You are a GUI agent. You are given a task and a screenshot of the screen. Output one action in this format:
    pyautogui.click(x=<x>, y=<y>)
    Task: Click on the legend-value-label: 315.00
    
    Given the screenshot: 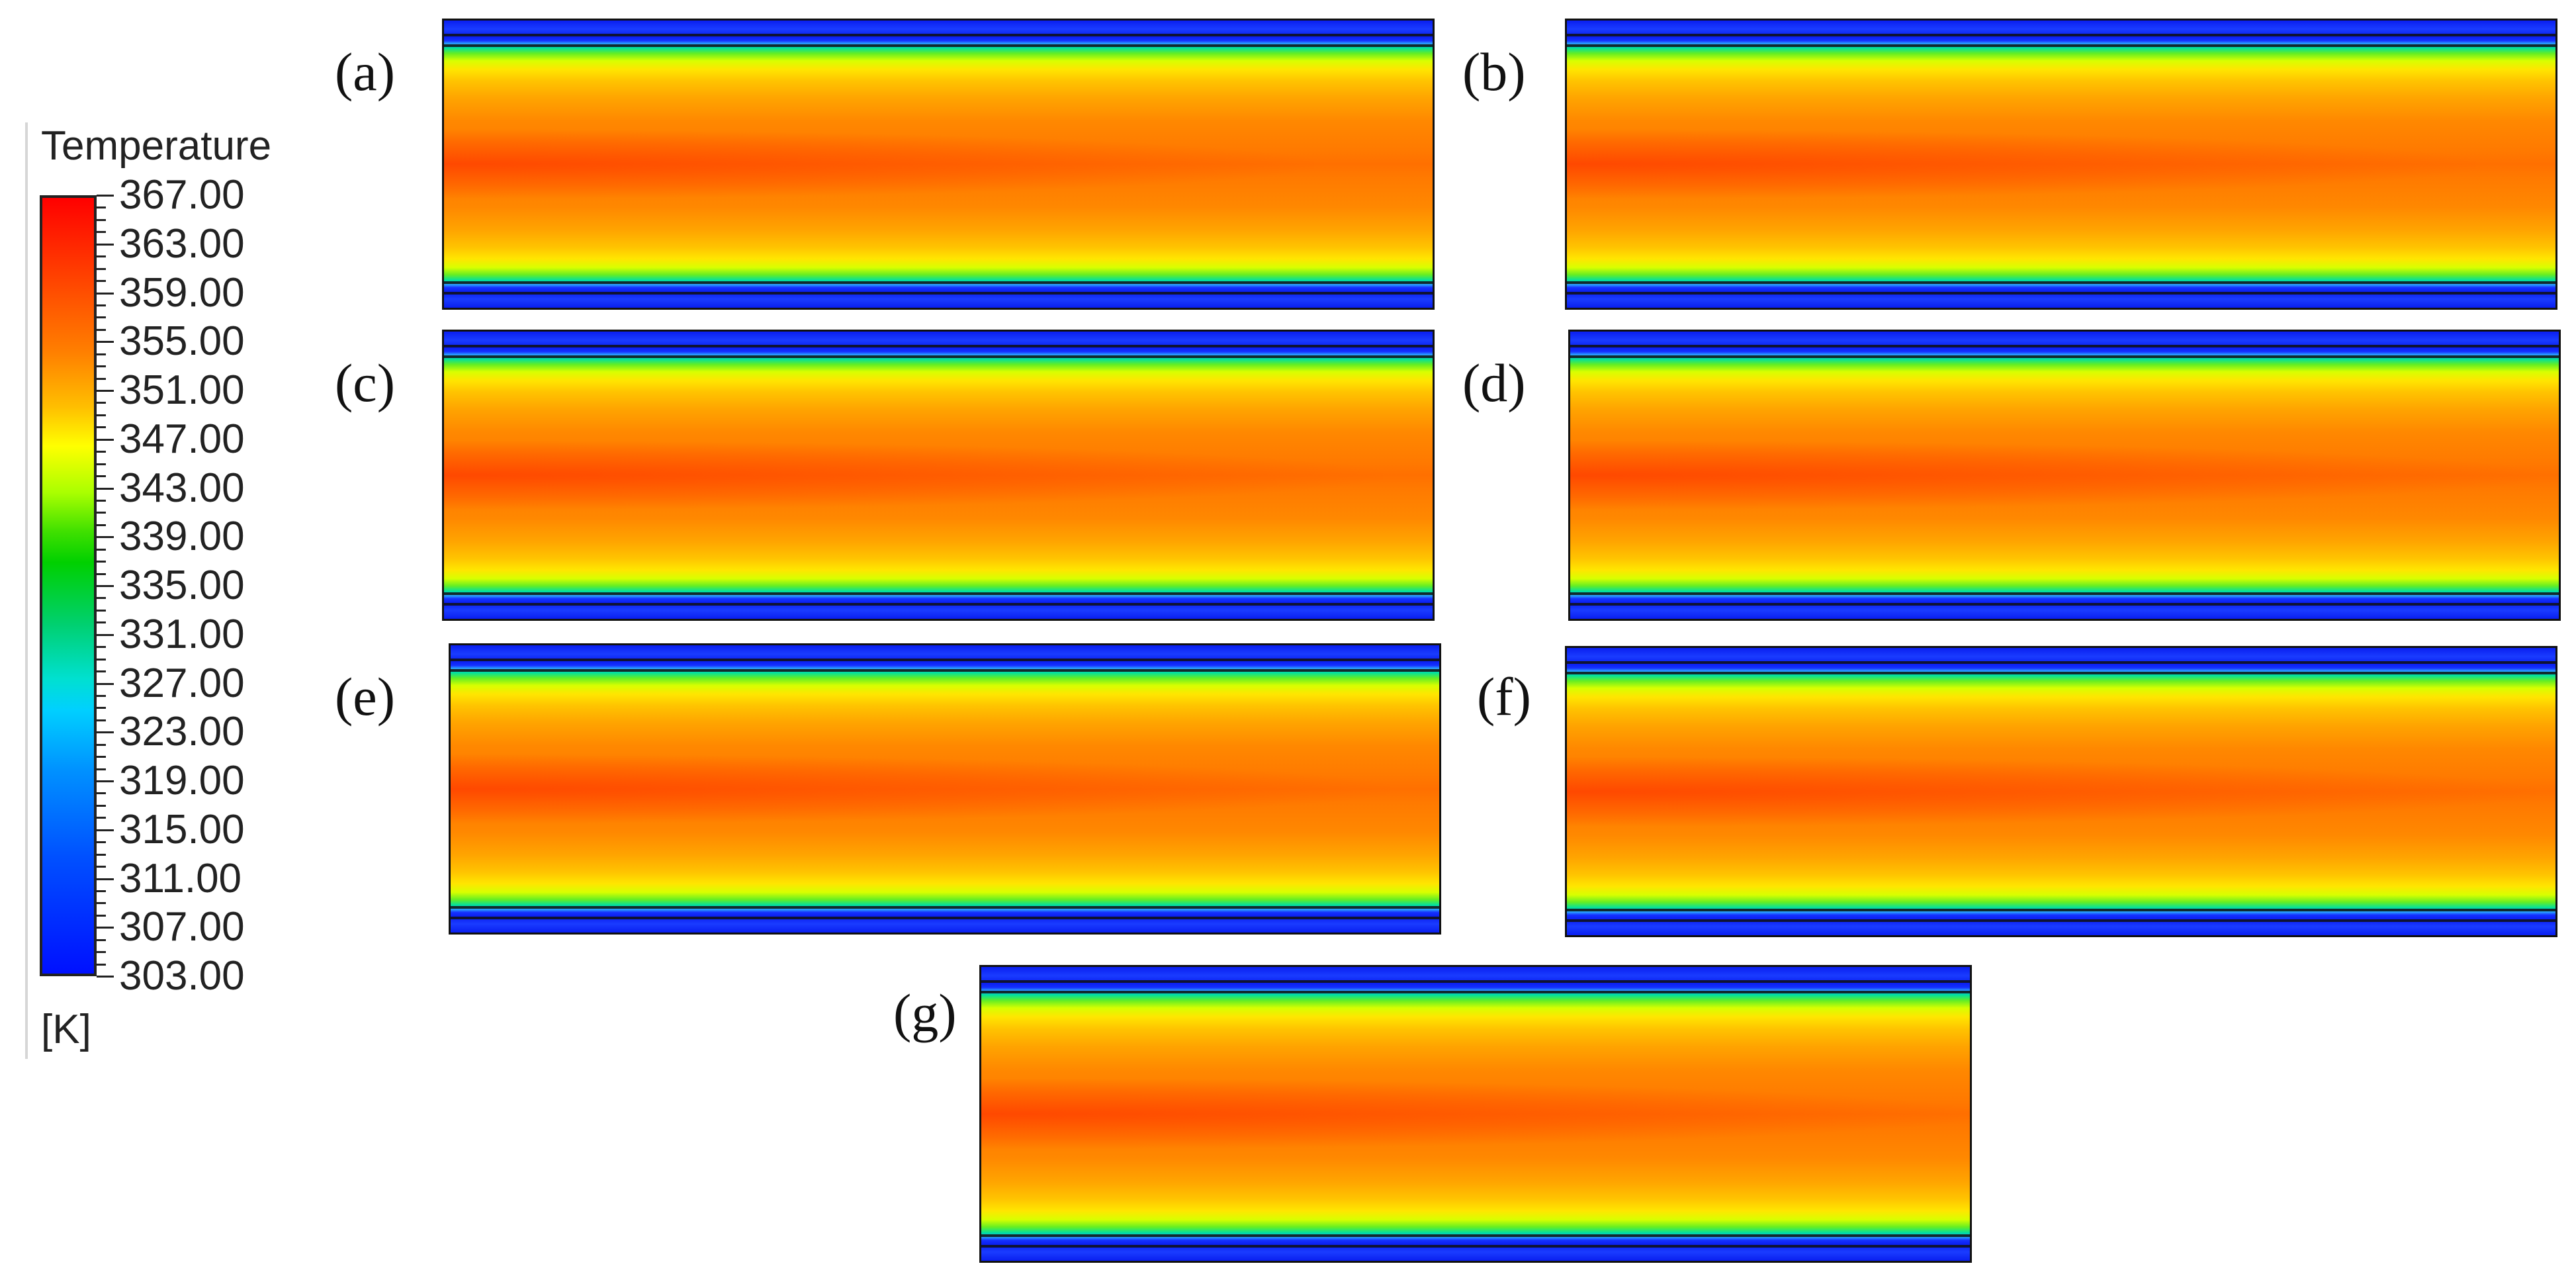 What is the action you would take?
    pyautogui.click(x=182, y=829)
    